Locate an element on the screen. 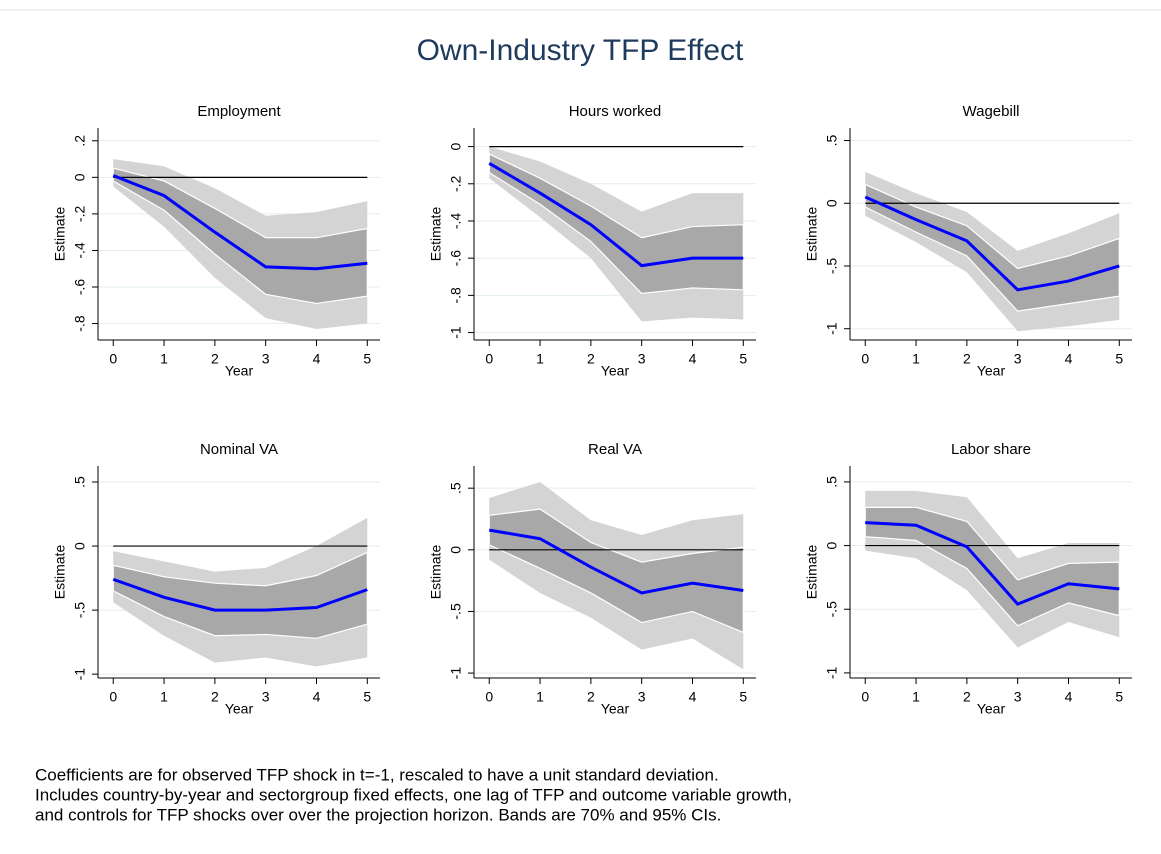 This screenshot has height=854, width=1161. panel-title: Hours worked is located at coordinates (615, 111).